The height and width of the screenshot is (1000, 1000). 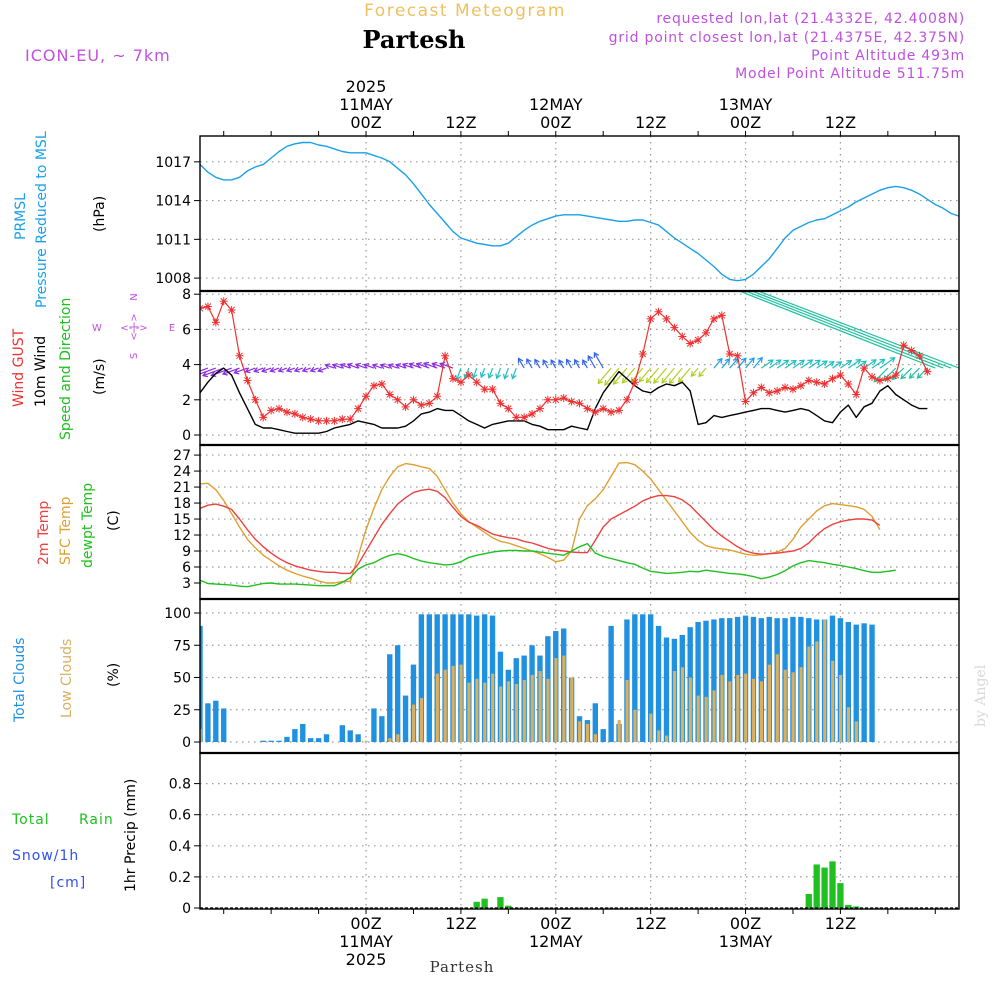 I want to click on temp-axis-tick-label: 12, so click(x=182, y=536).